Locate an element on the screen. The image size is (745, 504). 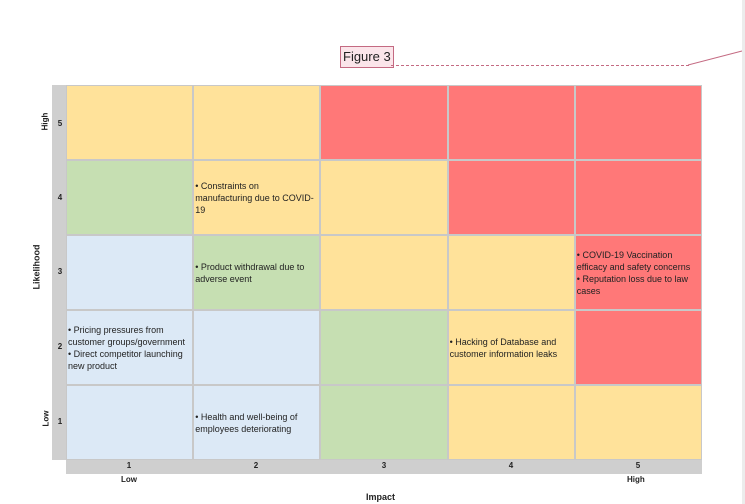
y-low-label: Low is located at coordinates (46, 418).